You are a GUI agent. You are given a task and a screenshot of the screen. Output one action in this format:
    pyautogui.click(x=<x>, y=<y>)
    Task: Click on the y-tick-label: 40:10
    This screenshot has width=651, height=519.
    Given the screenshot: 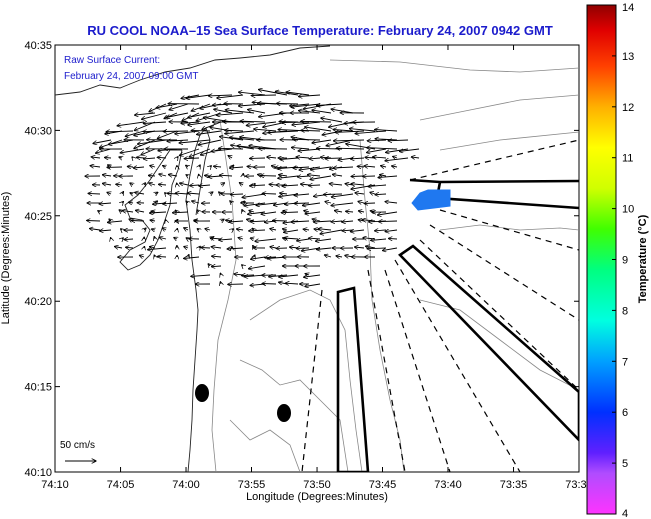 What is the action you would take?
    pyautogui.click(x=38, y=473)
    